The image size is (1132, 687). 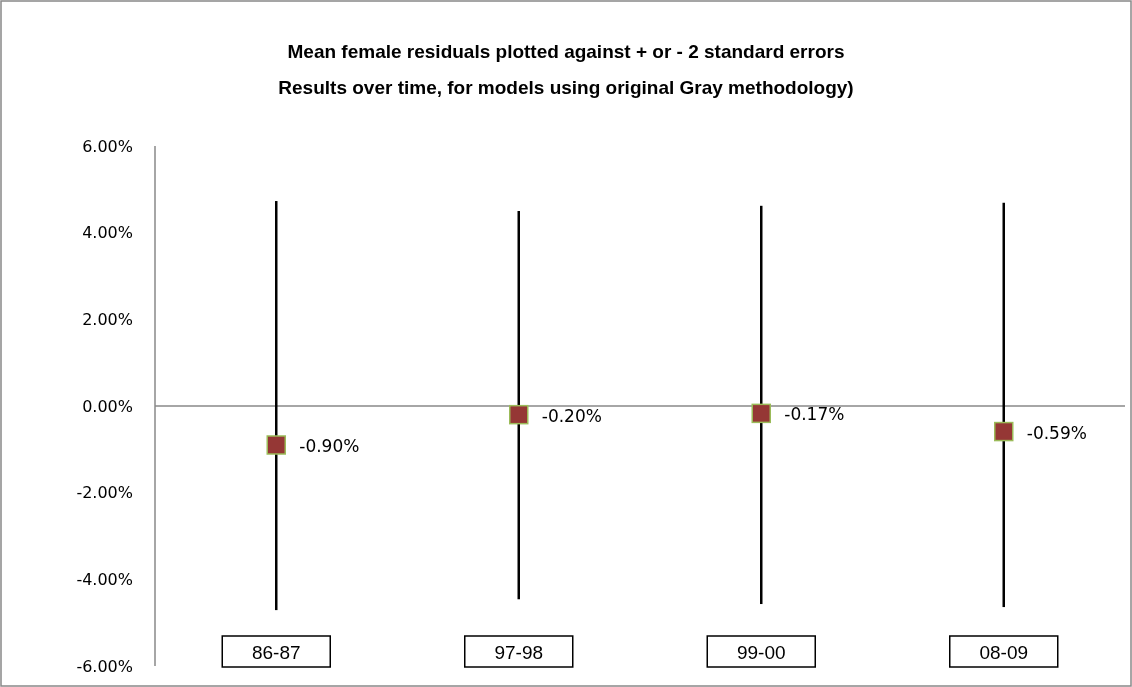 What do you see at coordinates (571, 415) in the screenshot?
I see `data-label: -0.20%` at bounding box center [571, 415].